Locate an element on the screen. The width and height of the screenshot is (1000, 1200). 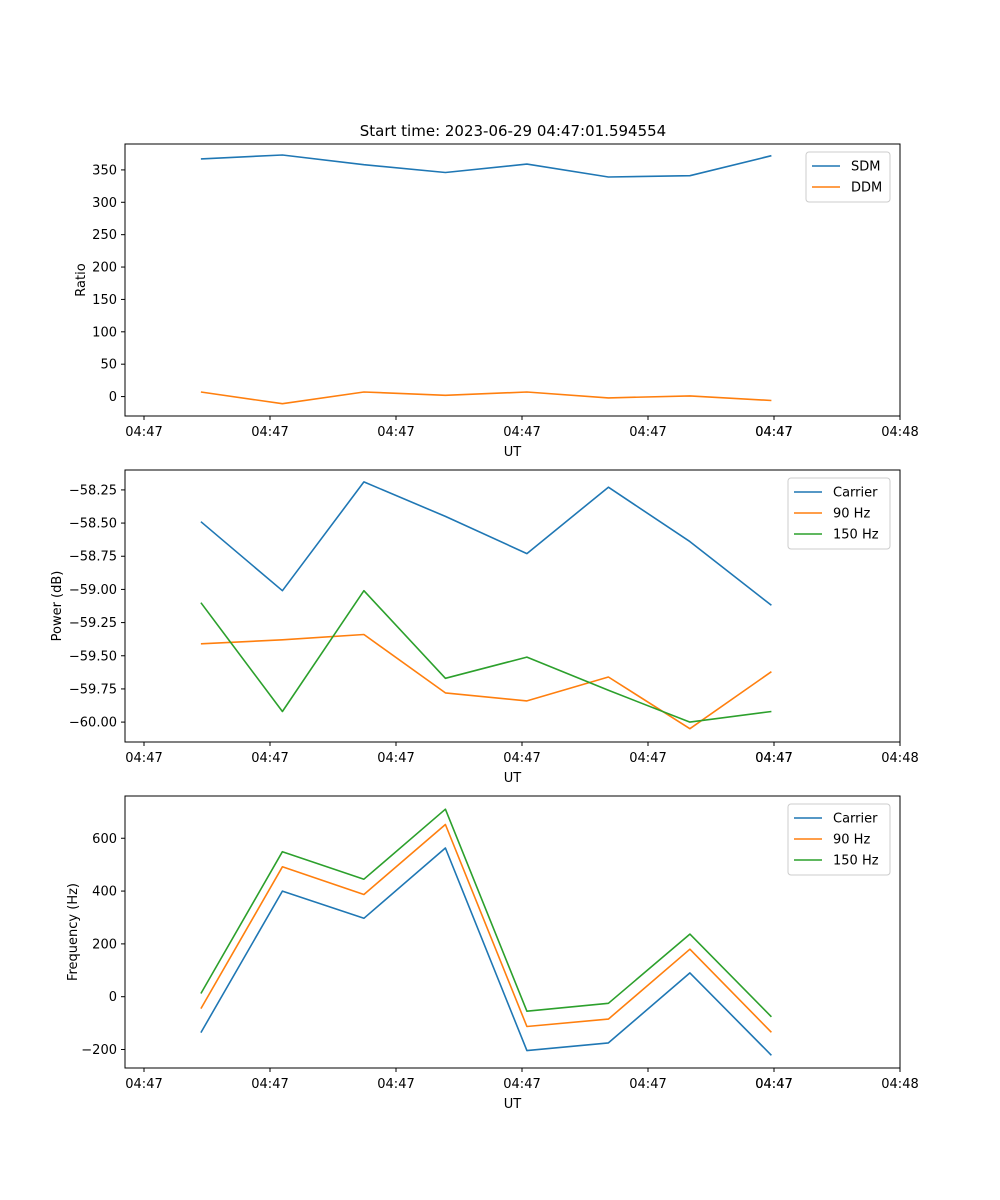
legend-label: SDM is located at coordinates (865, 167).